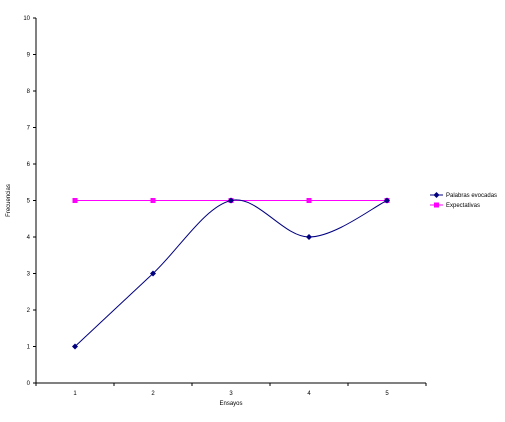 Image resolution: width=505 pixels, height=422 pixels. I want to click on x-tick-label: 3, so click(231, 394).